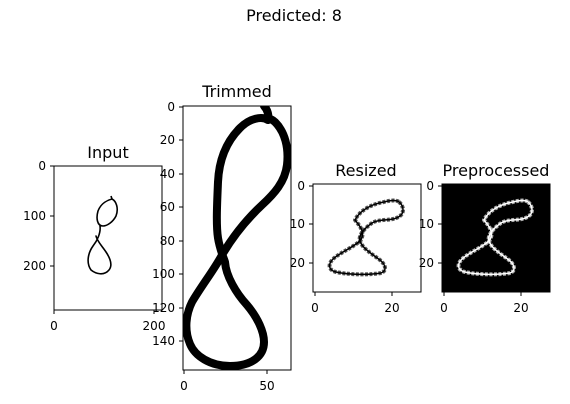  I want to click on panel-title-trimmed: Trimmed, so click(236, 91).